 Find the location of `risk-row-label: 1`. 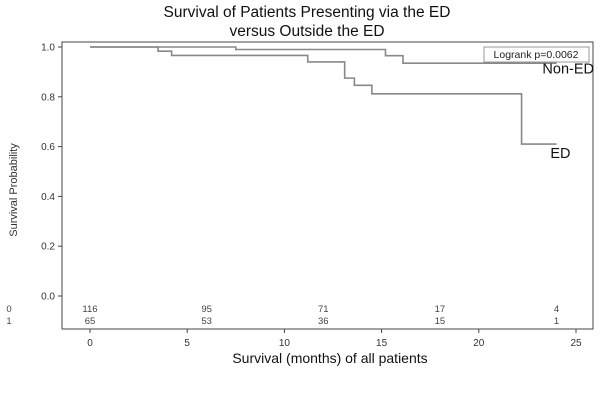

risk-row-label: 1 is located at coordinates (8, 321).